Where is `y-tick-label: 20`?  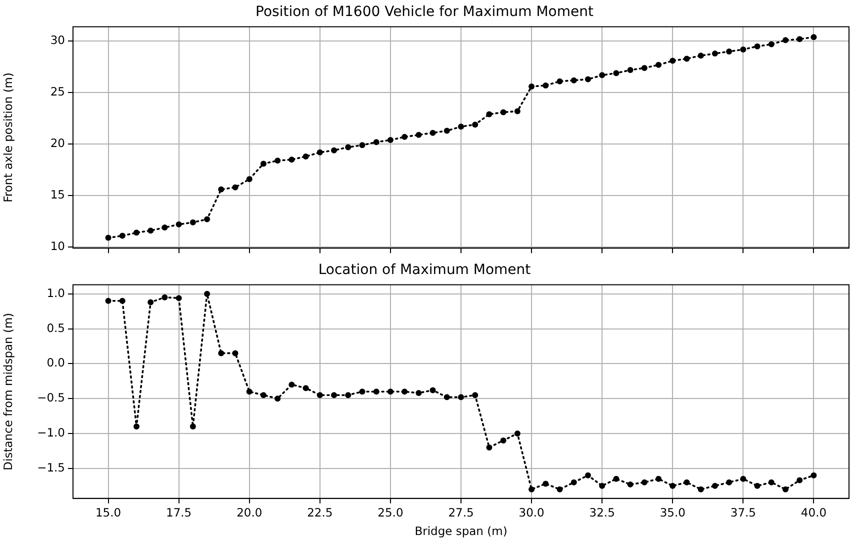
y-tick-label: 20 is located at coordinates (57, 143).